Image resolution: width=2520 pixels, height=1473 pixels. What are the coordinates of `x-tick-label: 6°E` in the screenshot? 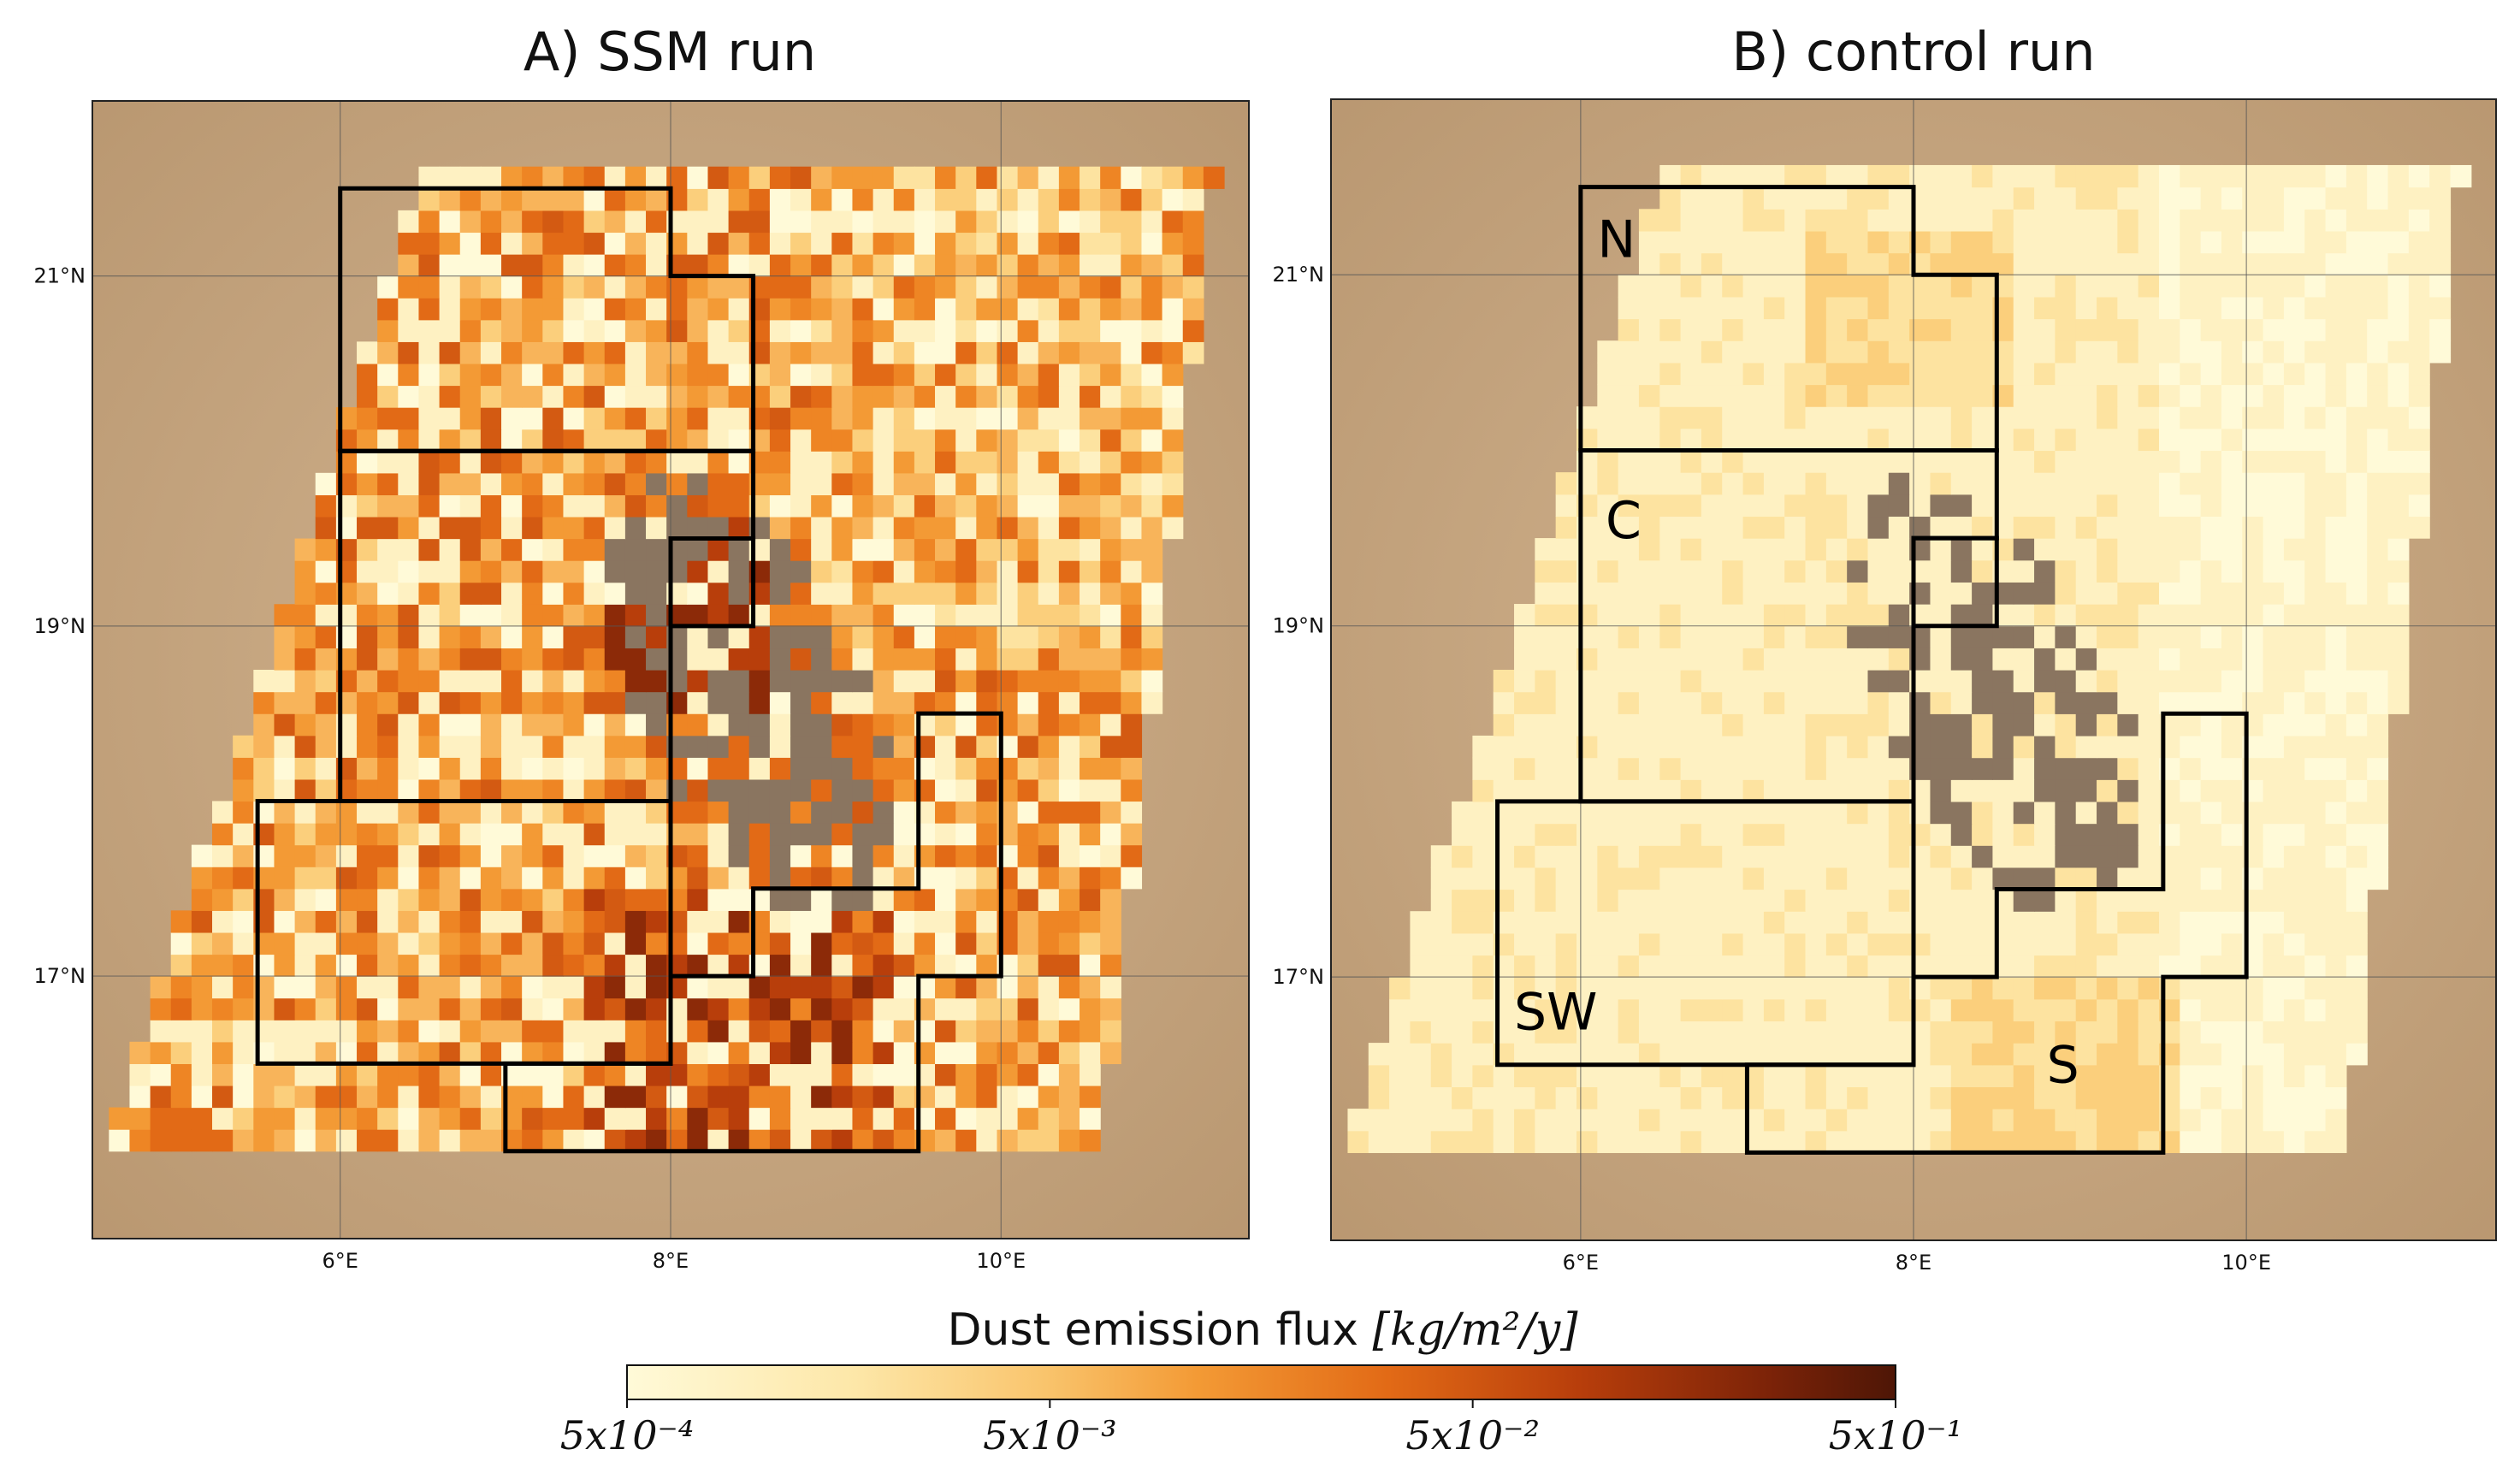 It's located at (1581, 1263).